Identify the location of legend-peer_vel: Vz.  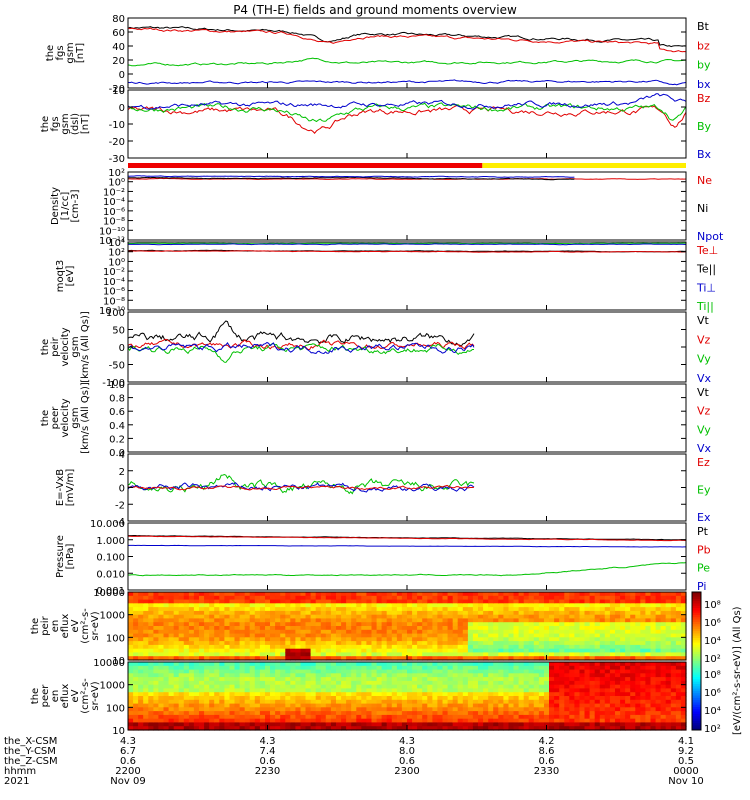
(704, 411).